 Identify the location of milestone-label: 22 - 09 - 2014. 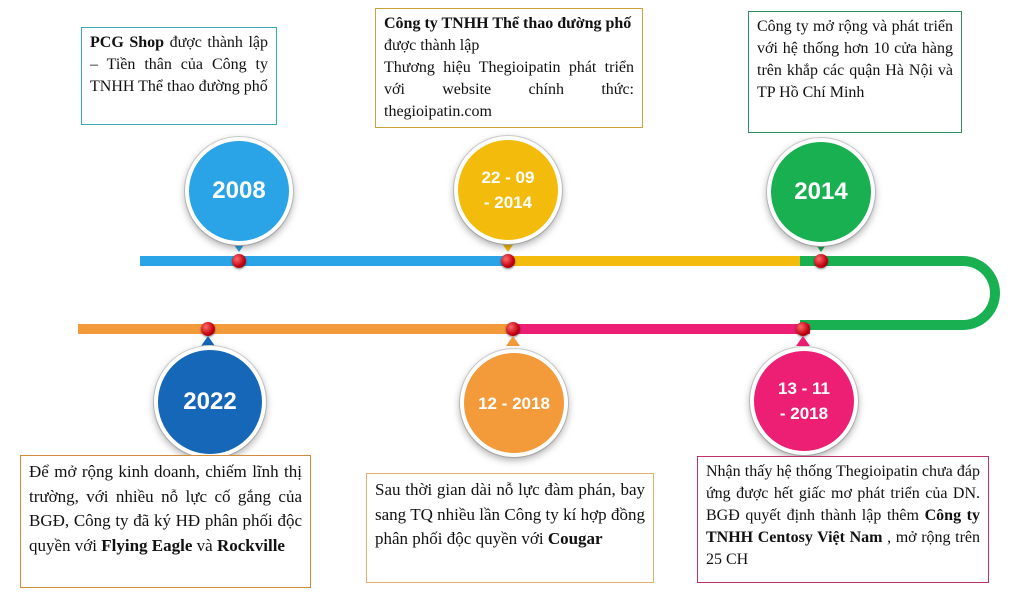
(508, 190).